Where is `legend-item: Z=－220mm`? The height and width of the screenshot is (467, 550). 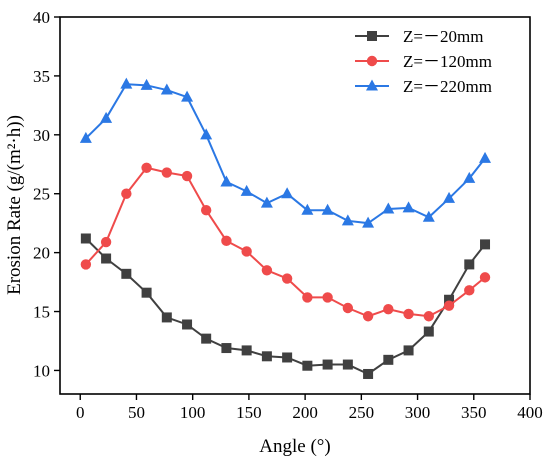 legend-item: Z=－220mm is located at coordinates (423, 86).